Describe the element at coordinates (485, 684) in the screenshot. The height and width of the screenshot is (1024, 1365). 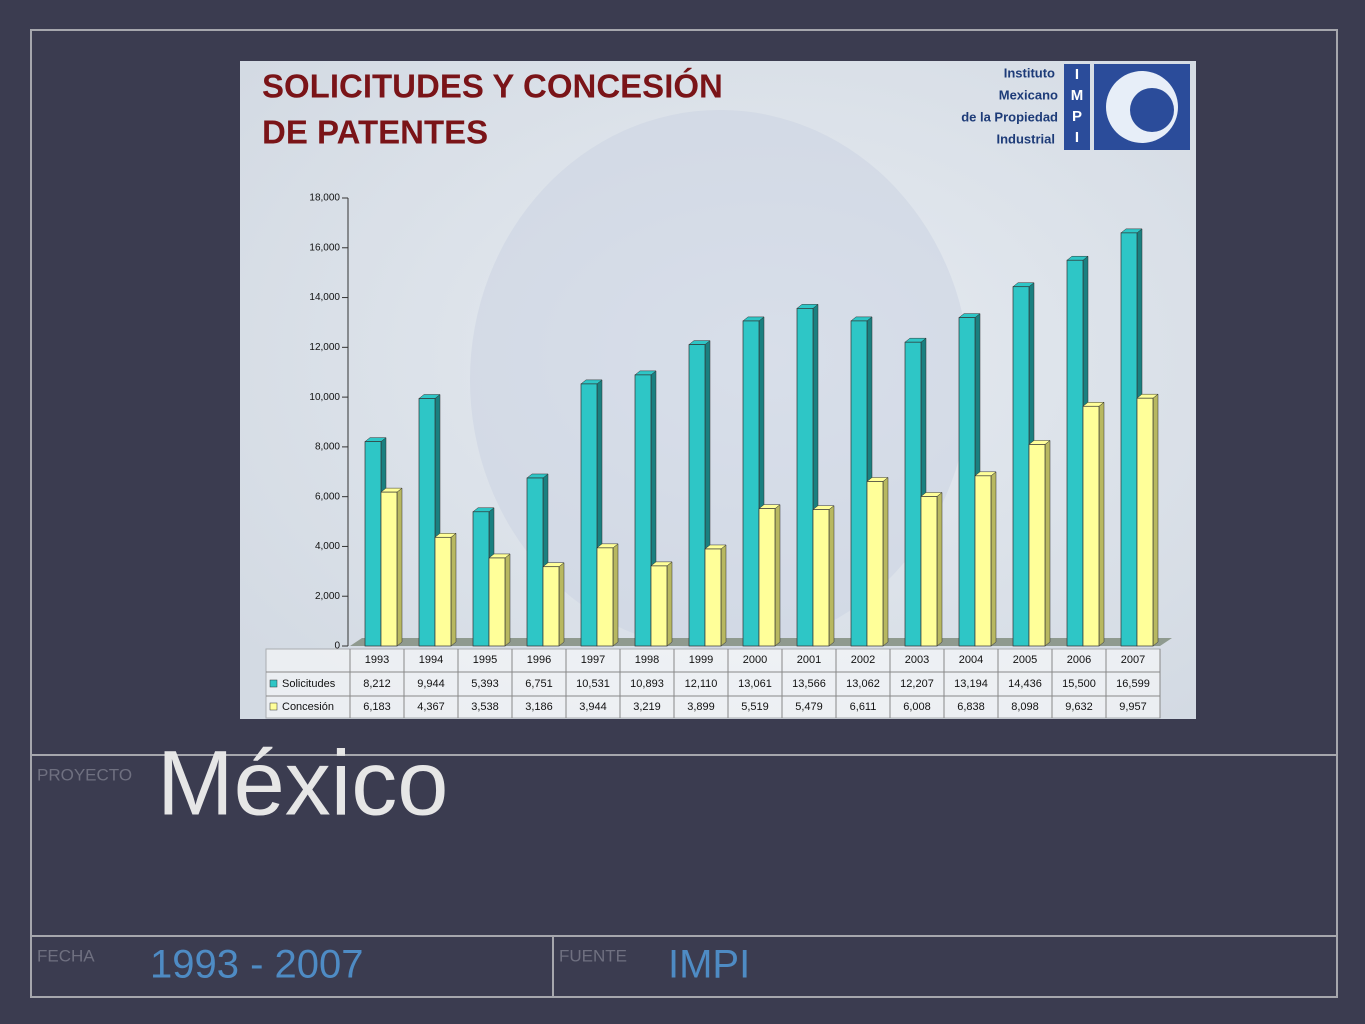
I see `table-value: 5,393` at that location.